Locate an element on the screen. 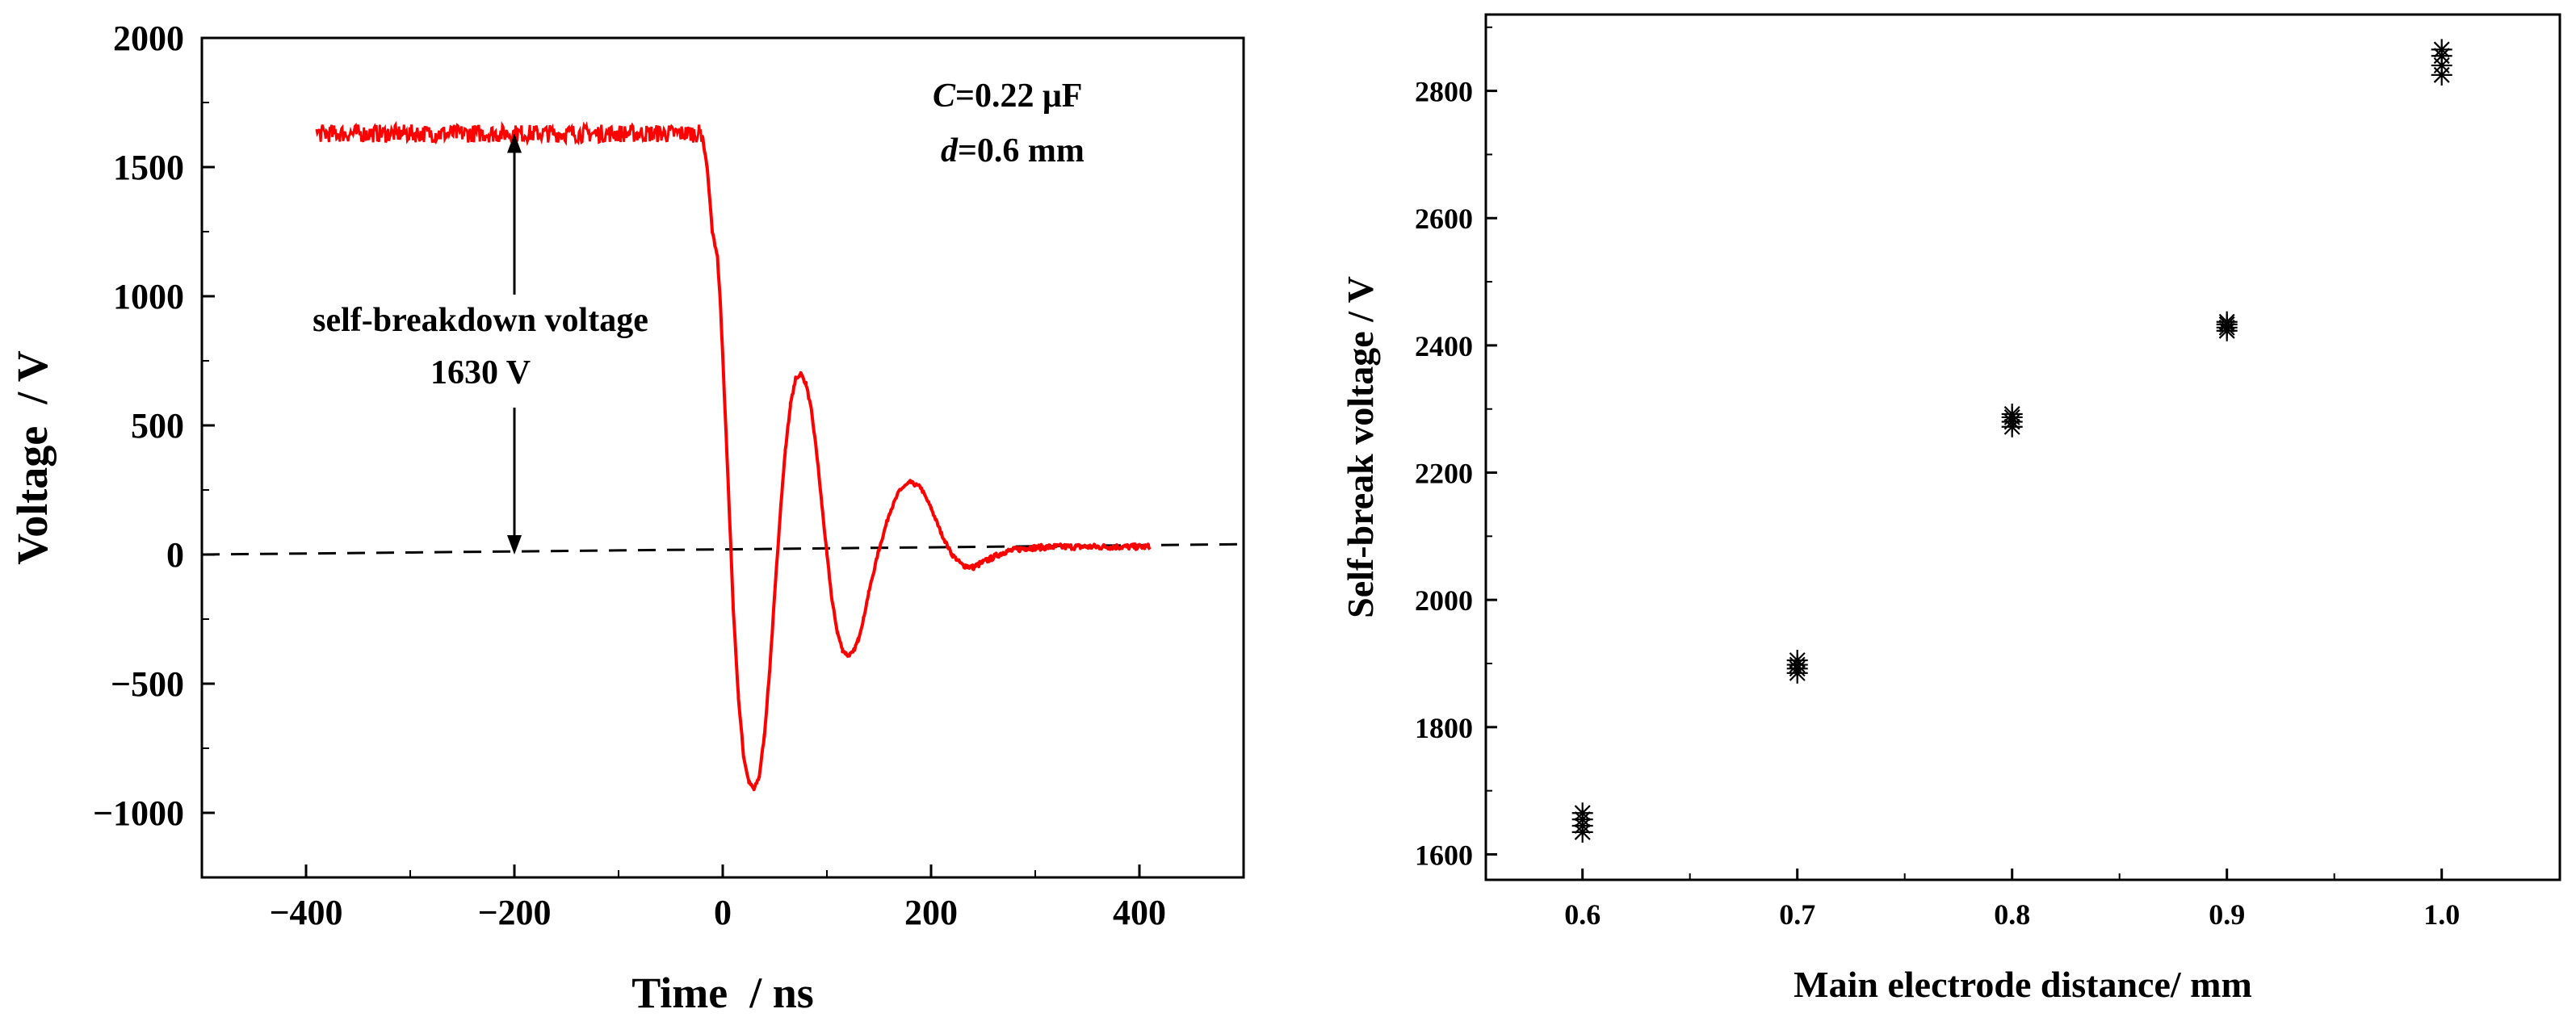 The width and height of the screenshot is (2576, 1034). voltage-waveform-line is located at coordinates (926, 463).